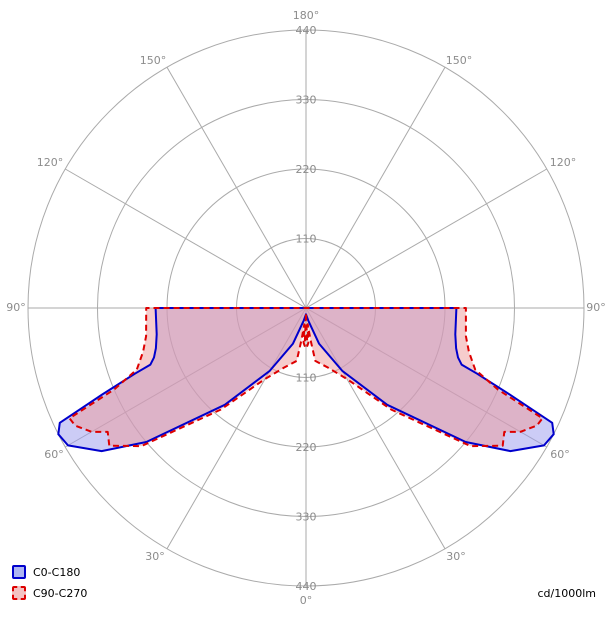  I want to click on legend-label-c0-c180: C0-C180, so click(57, 572).